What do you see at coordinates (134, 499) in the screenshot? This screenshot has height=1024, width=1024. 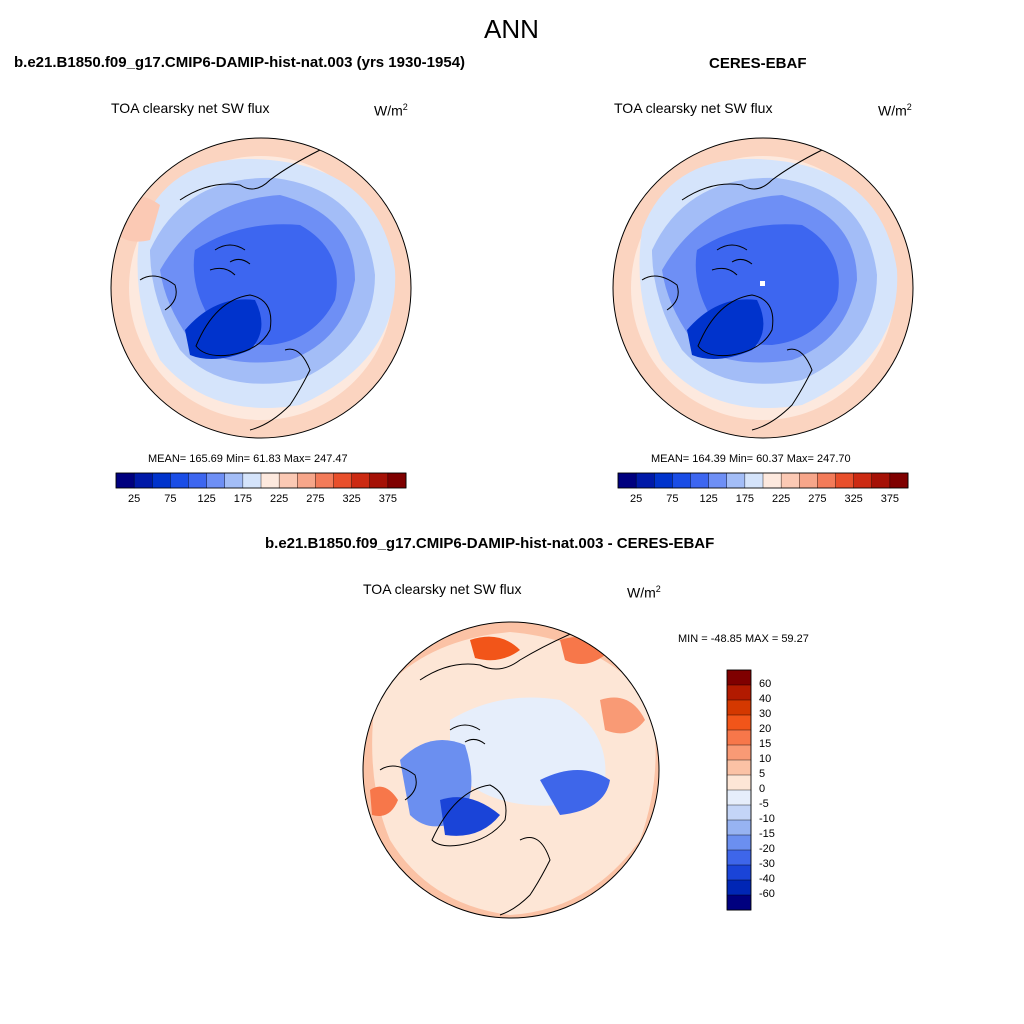 I see `left-colorbar-tick-label: 25` at bounding box center [134, 499].